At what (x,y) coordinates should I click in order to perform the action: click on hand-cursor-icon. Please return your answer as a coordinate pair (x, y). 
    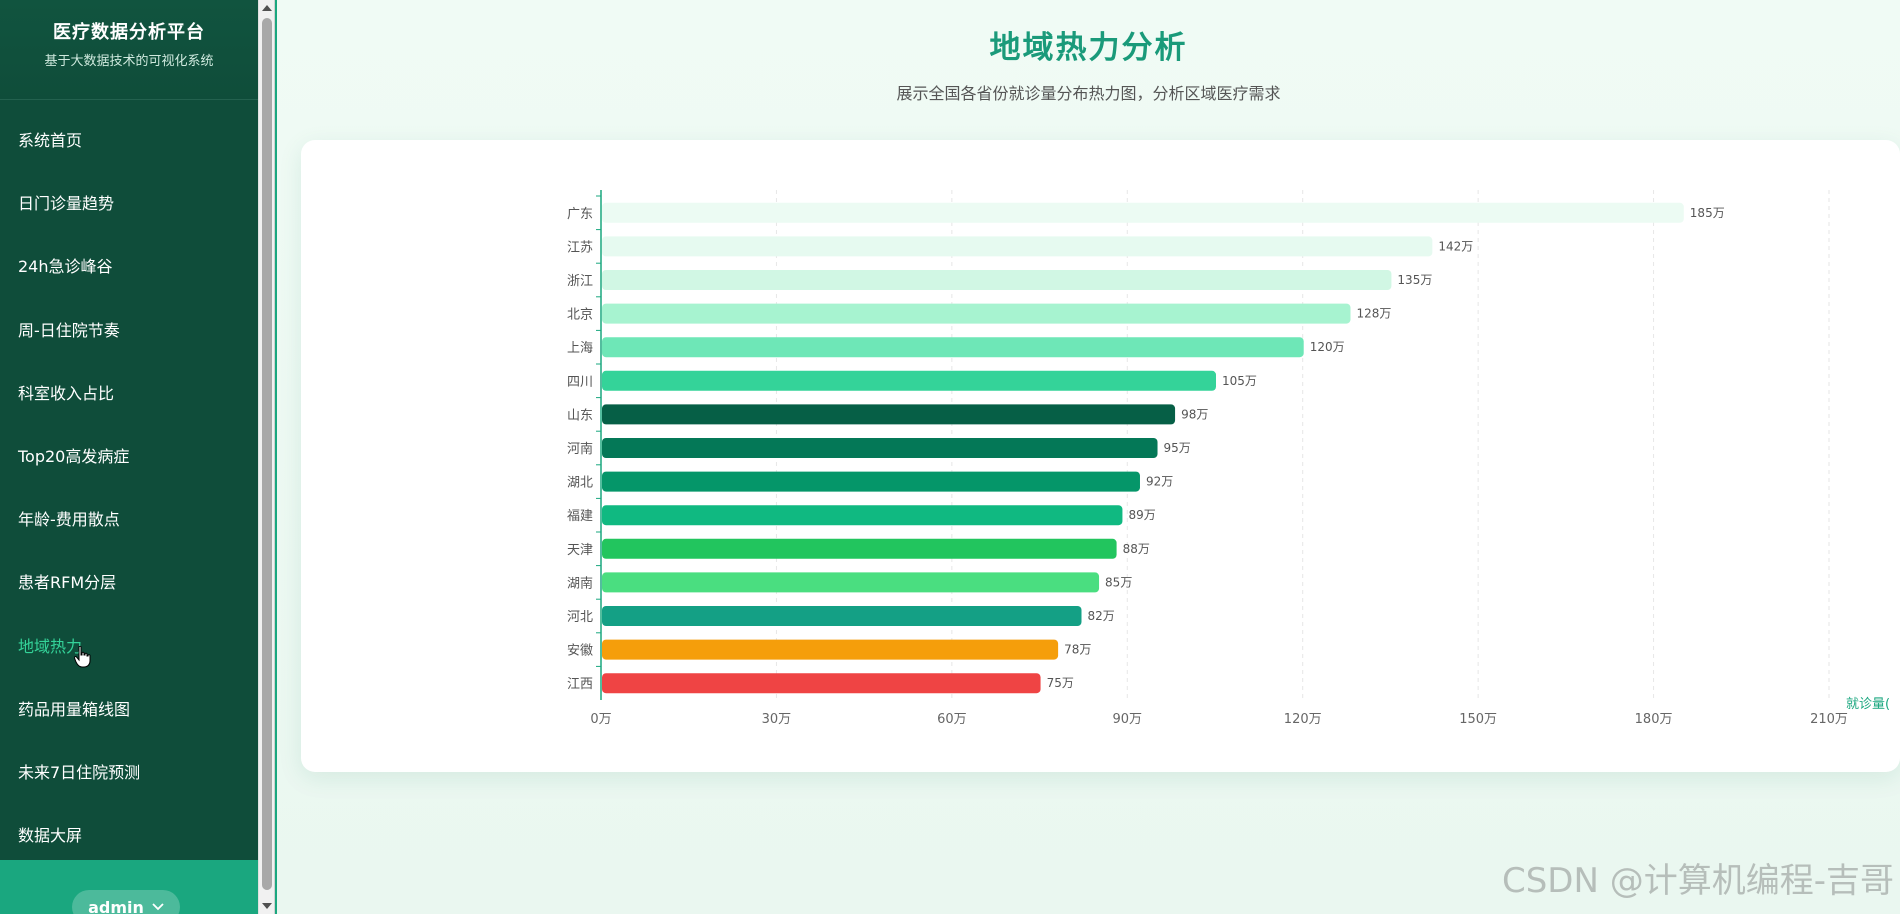
    Looking at the image, I should click on (82, 657).